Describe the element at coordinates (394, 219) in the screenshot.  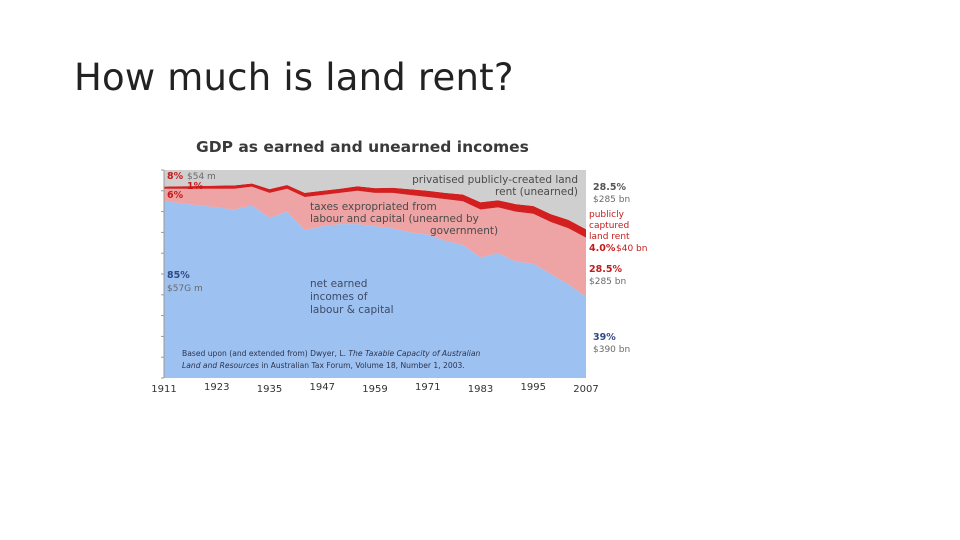
I see `label-taxes-line2: labour and capital (unearned by` at that location.